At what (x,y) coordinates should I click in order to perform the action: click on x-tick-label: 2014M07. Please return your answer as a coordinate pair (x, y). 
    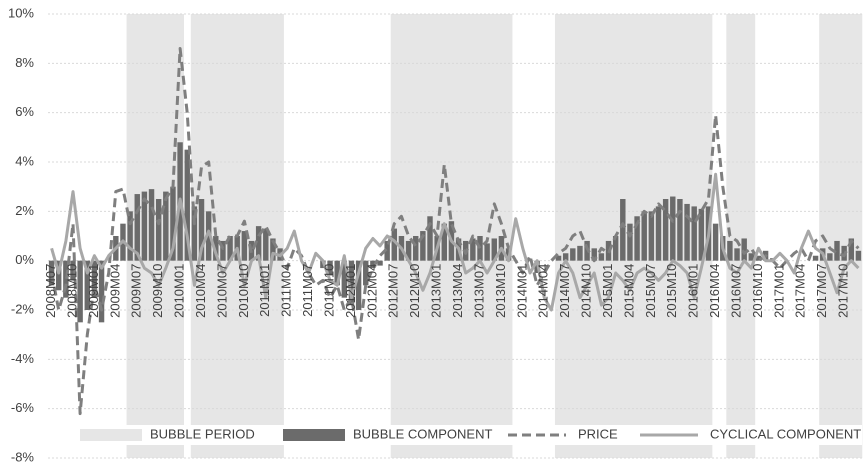
    Looking at the image, I should click on (564, 291).